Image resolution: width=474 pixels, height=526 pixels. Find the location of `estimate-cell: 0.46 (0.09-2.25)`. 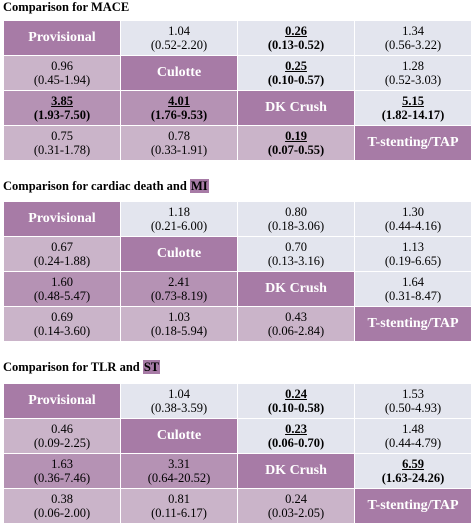

estimate-cell: 0.46 (0.09-2.25) is located at coordinates (62, 436).